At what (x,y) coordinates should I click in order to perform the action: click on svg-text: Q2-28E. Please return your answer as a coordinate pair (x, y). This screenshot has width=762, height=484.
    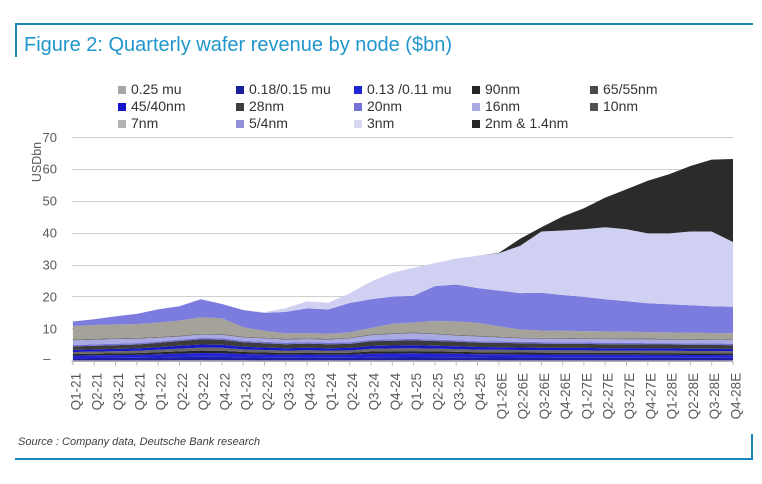
    Looking at the image, I should click on (693, 396).